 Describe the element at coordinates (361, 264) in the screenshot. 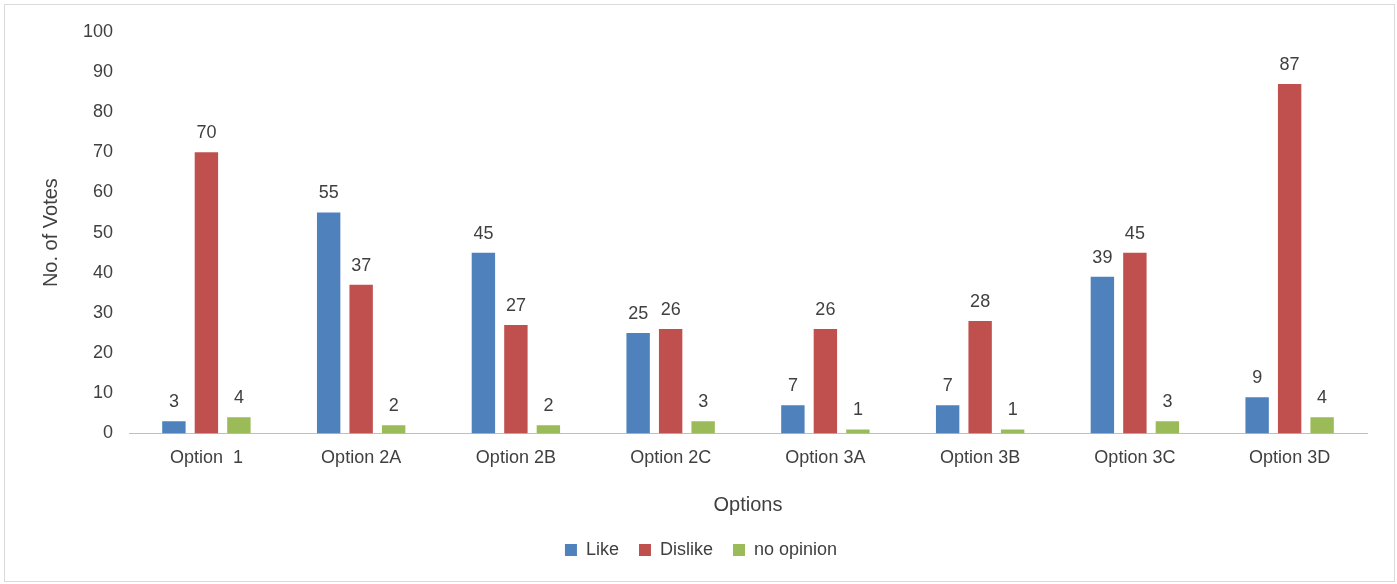

I see `data-label: 37` at that location.